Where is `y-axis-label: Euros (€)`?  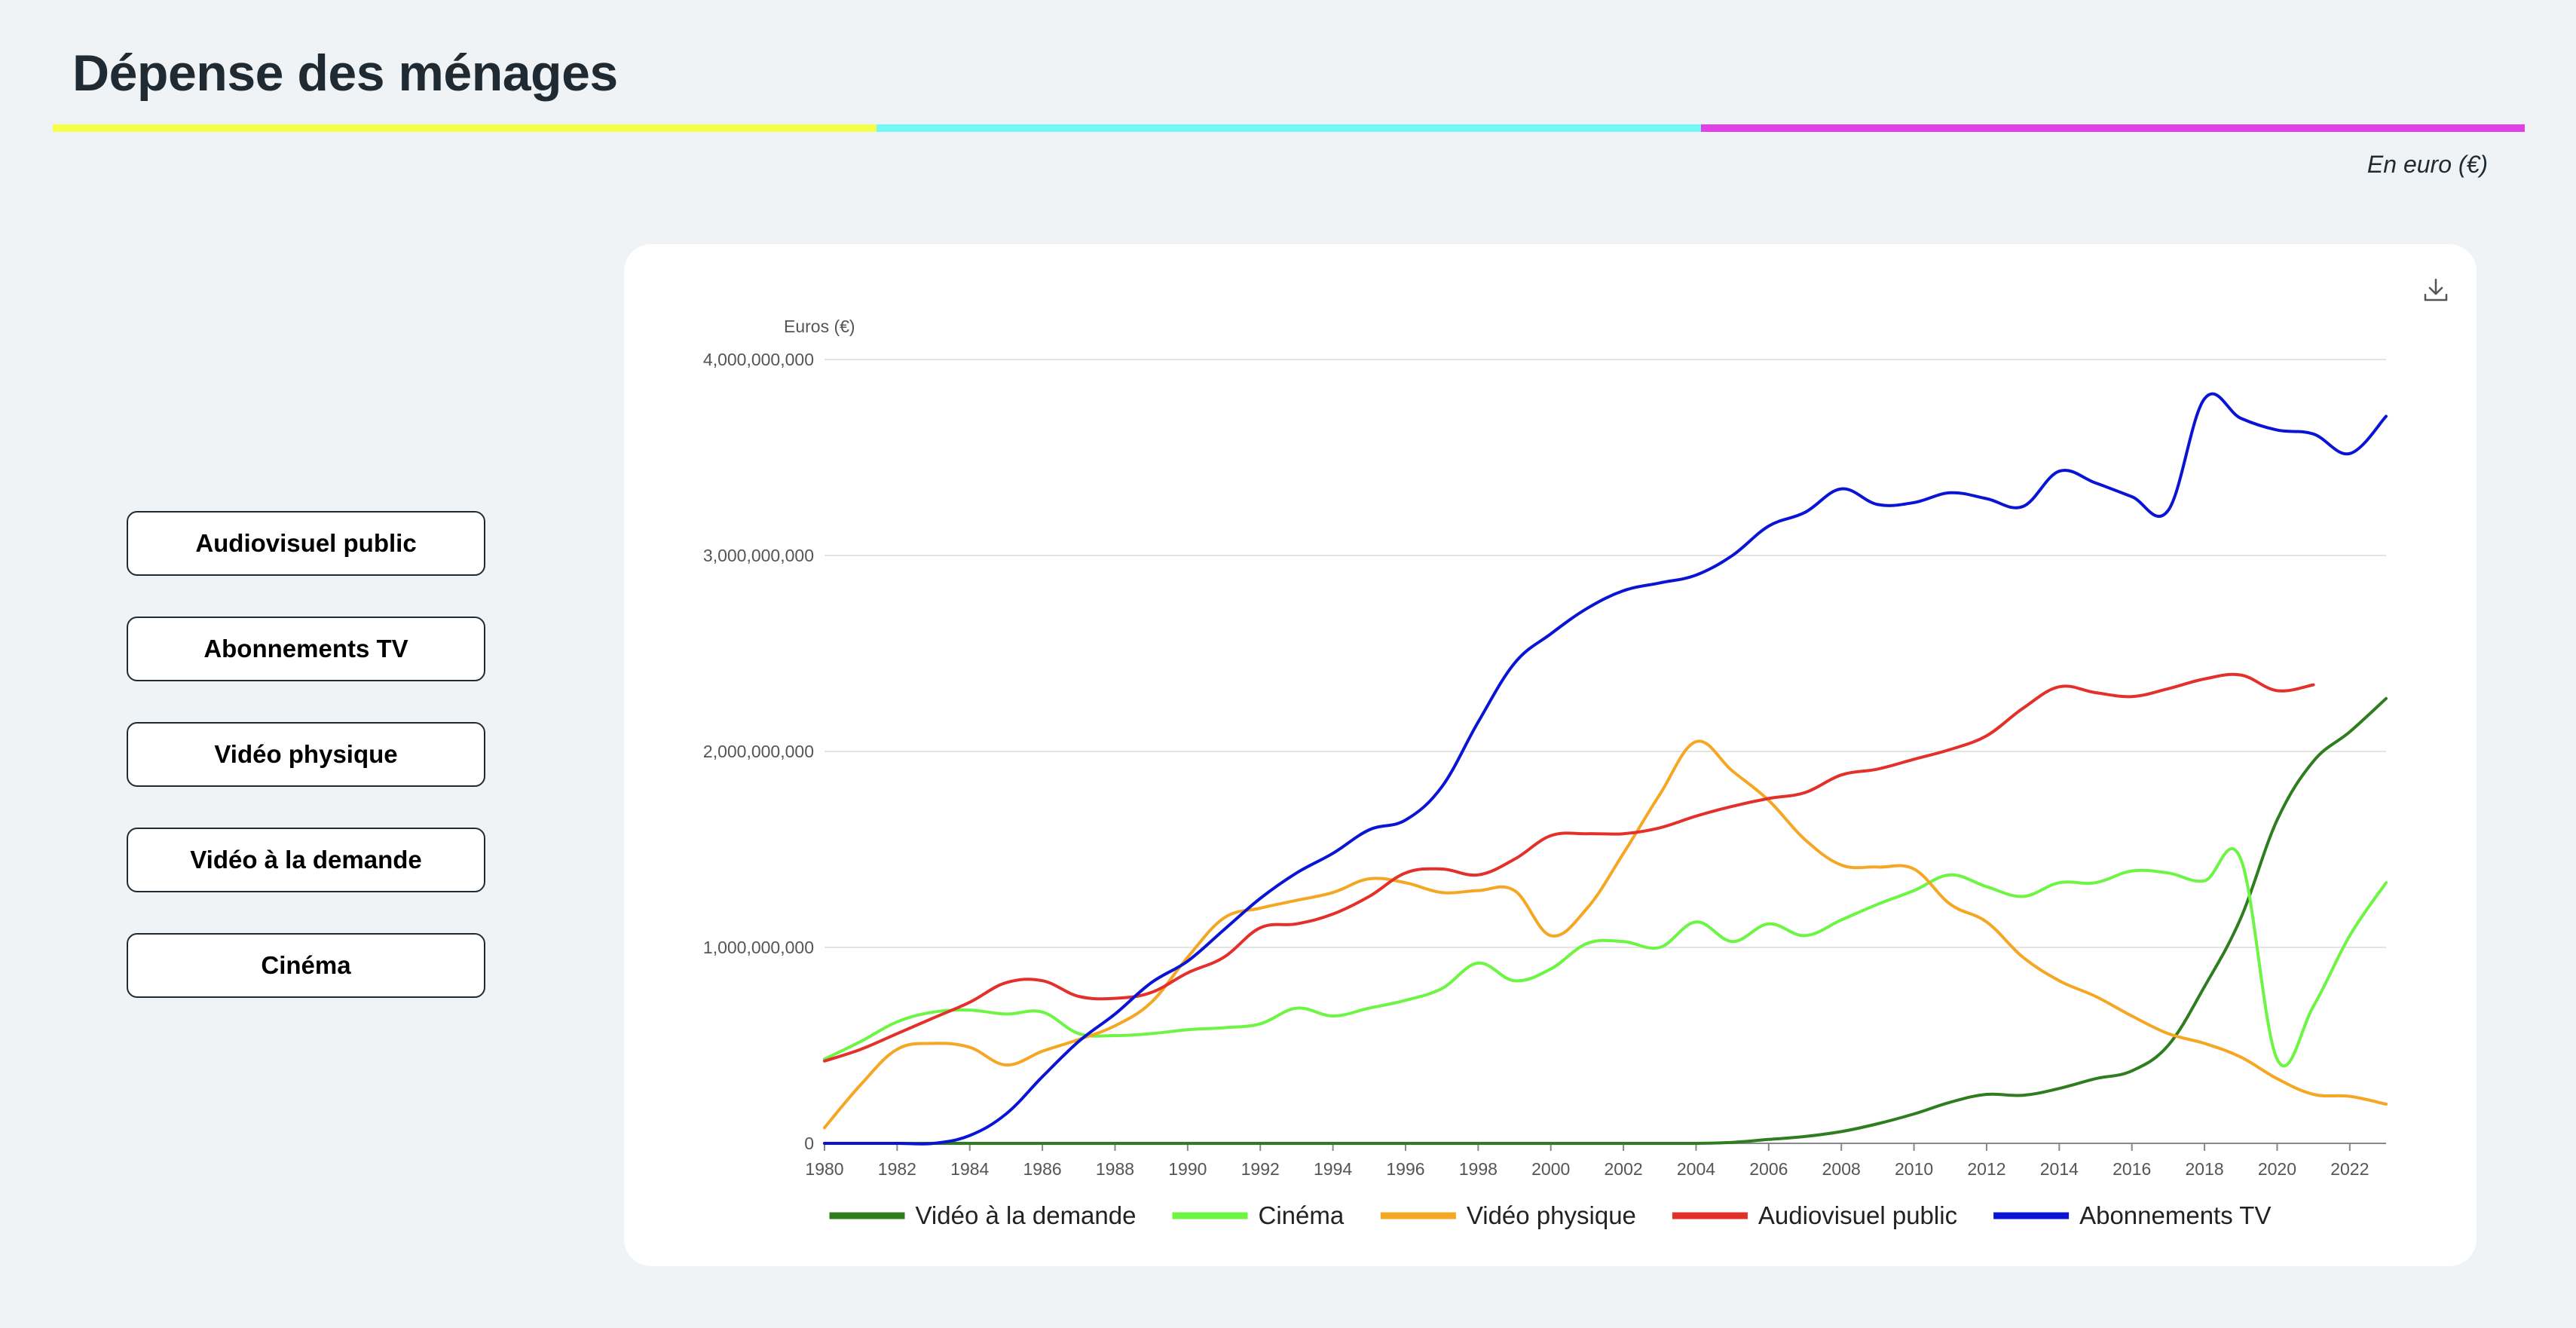 y-axis-label: Euros (€) is located at coordinates (819, 326).